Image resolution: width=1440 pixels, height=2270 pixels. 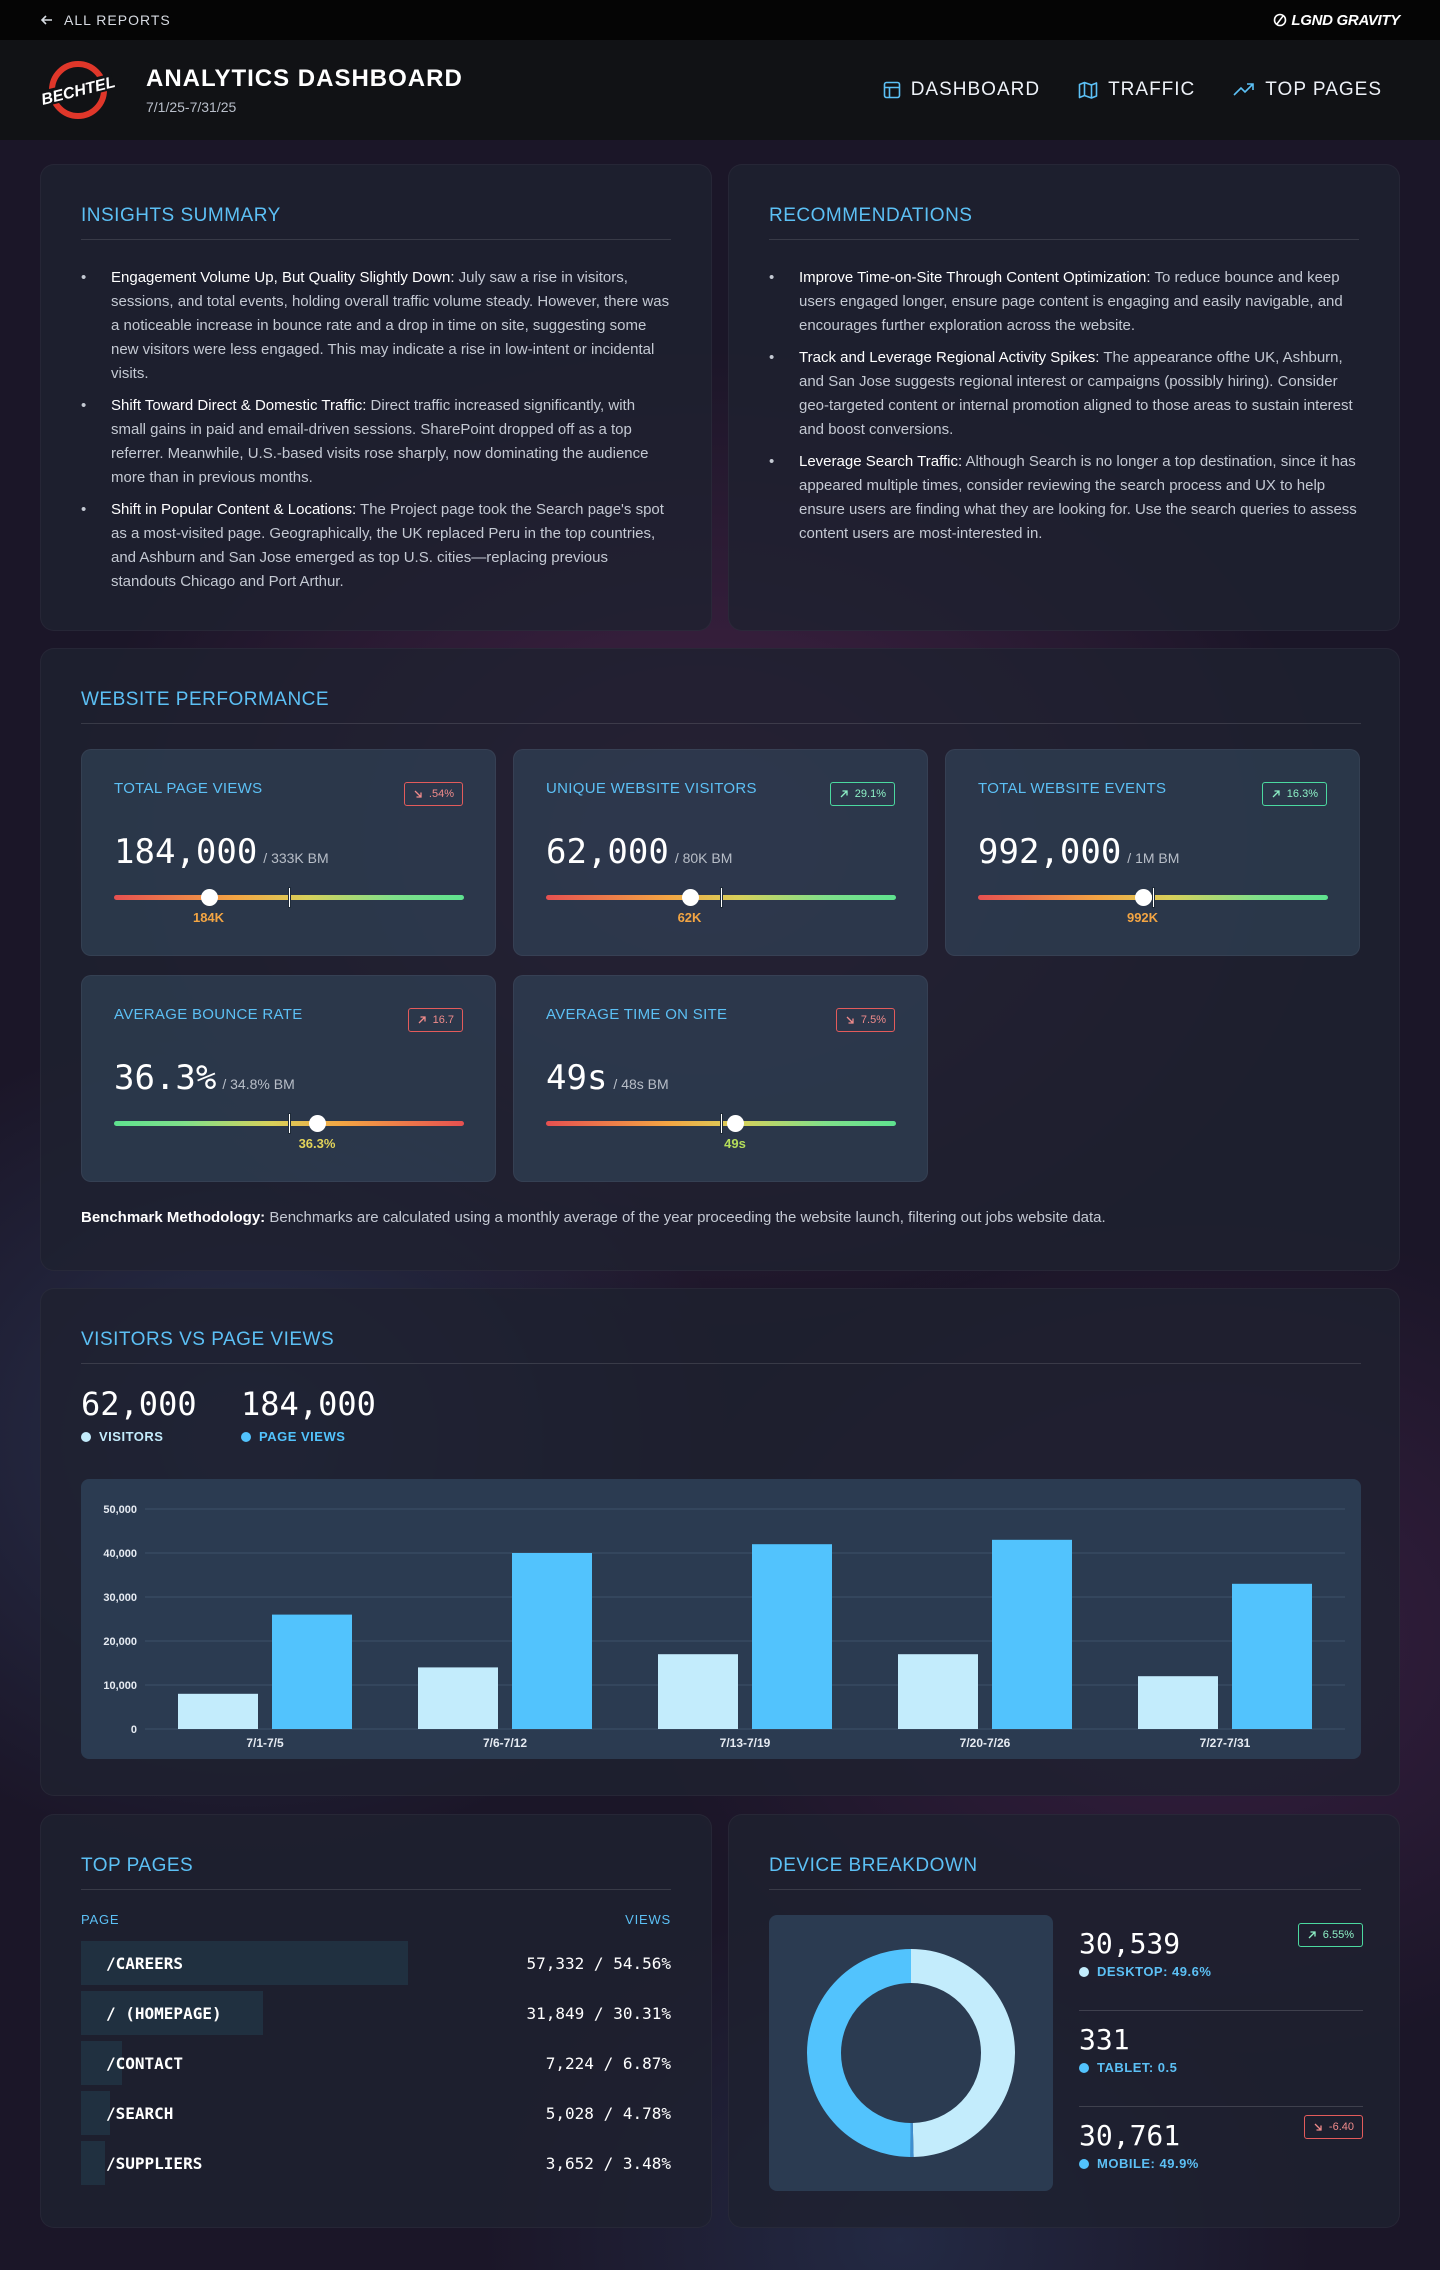 I want to click on gauge-value-label: 184K, so click(x=208, y=917).